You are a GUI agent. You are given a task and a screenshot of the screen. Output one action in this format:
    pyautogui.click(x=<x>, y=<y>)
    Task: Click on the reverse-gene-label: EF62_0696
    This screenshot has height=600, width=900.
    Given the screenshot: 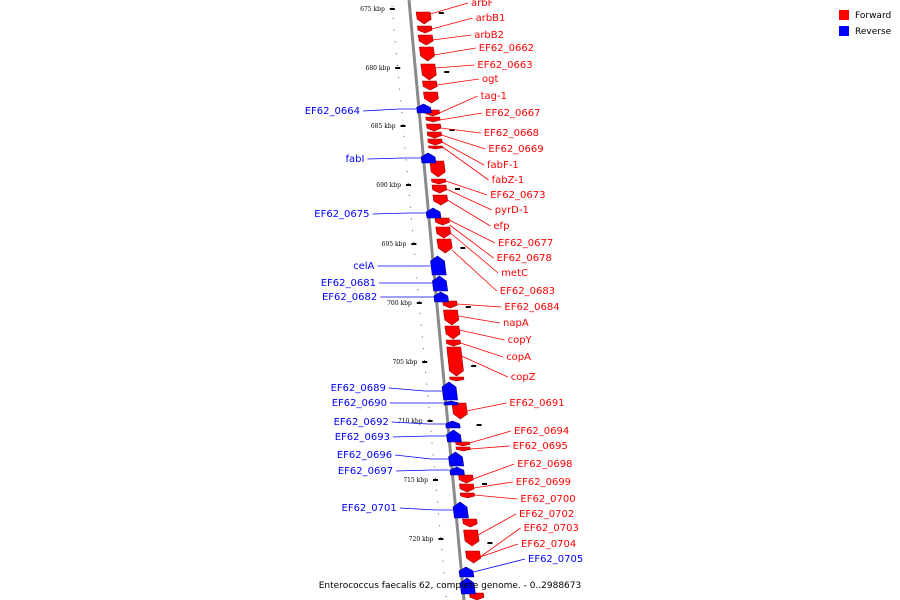 What is the action you would take?
    pyautogui.click(x=364, y=455)
    